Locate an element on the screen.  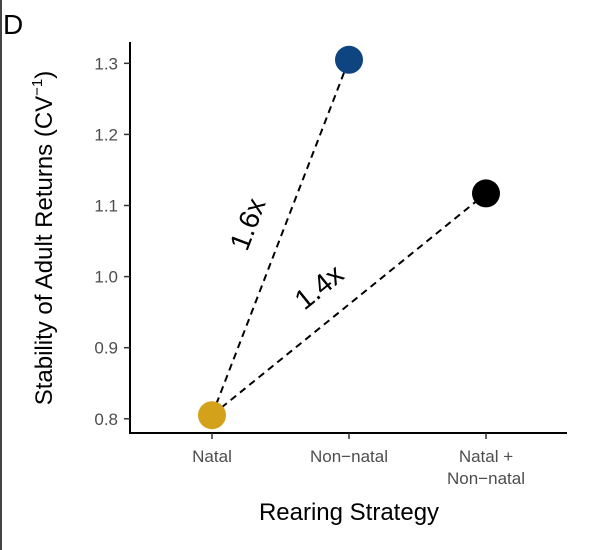
left-border-rule is located at coordinates (1, 275).